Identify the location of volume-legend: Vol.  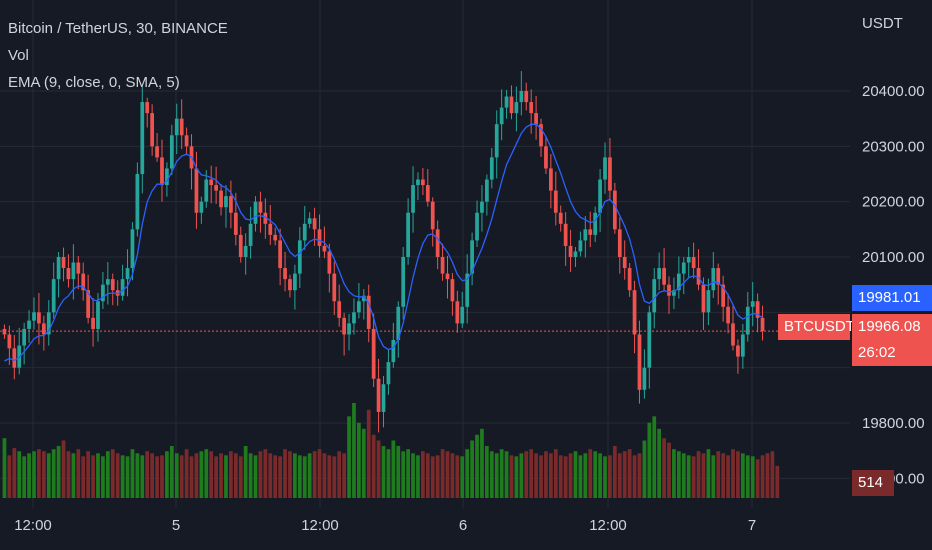
(18, 55).